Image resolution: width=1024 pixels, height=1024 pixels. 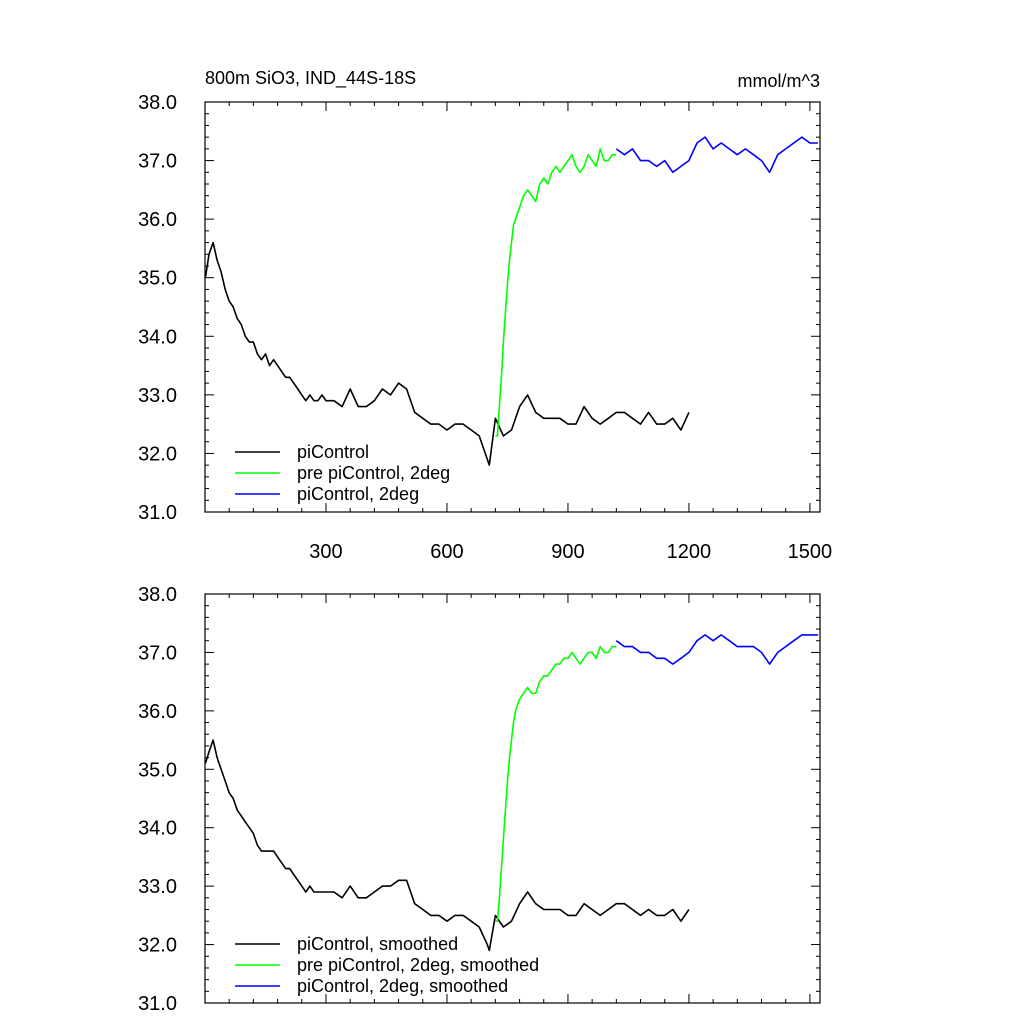 What do you see at coordinates (325, 552) in the screenshot?
I see `x-tick-label: 300` at bounding box center [325, 552].